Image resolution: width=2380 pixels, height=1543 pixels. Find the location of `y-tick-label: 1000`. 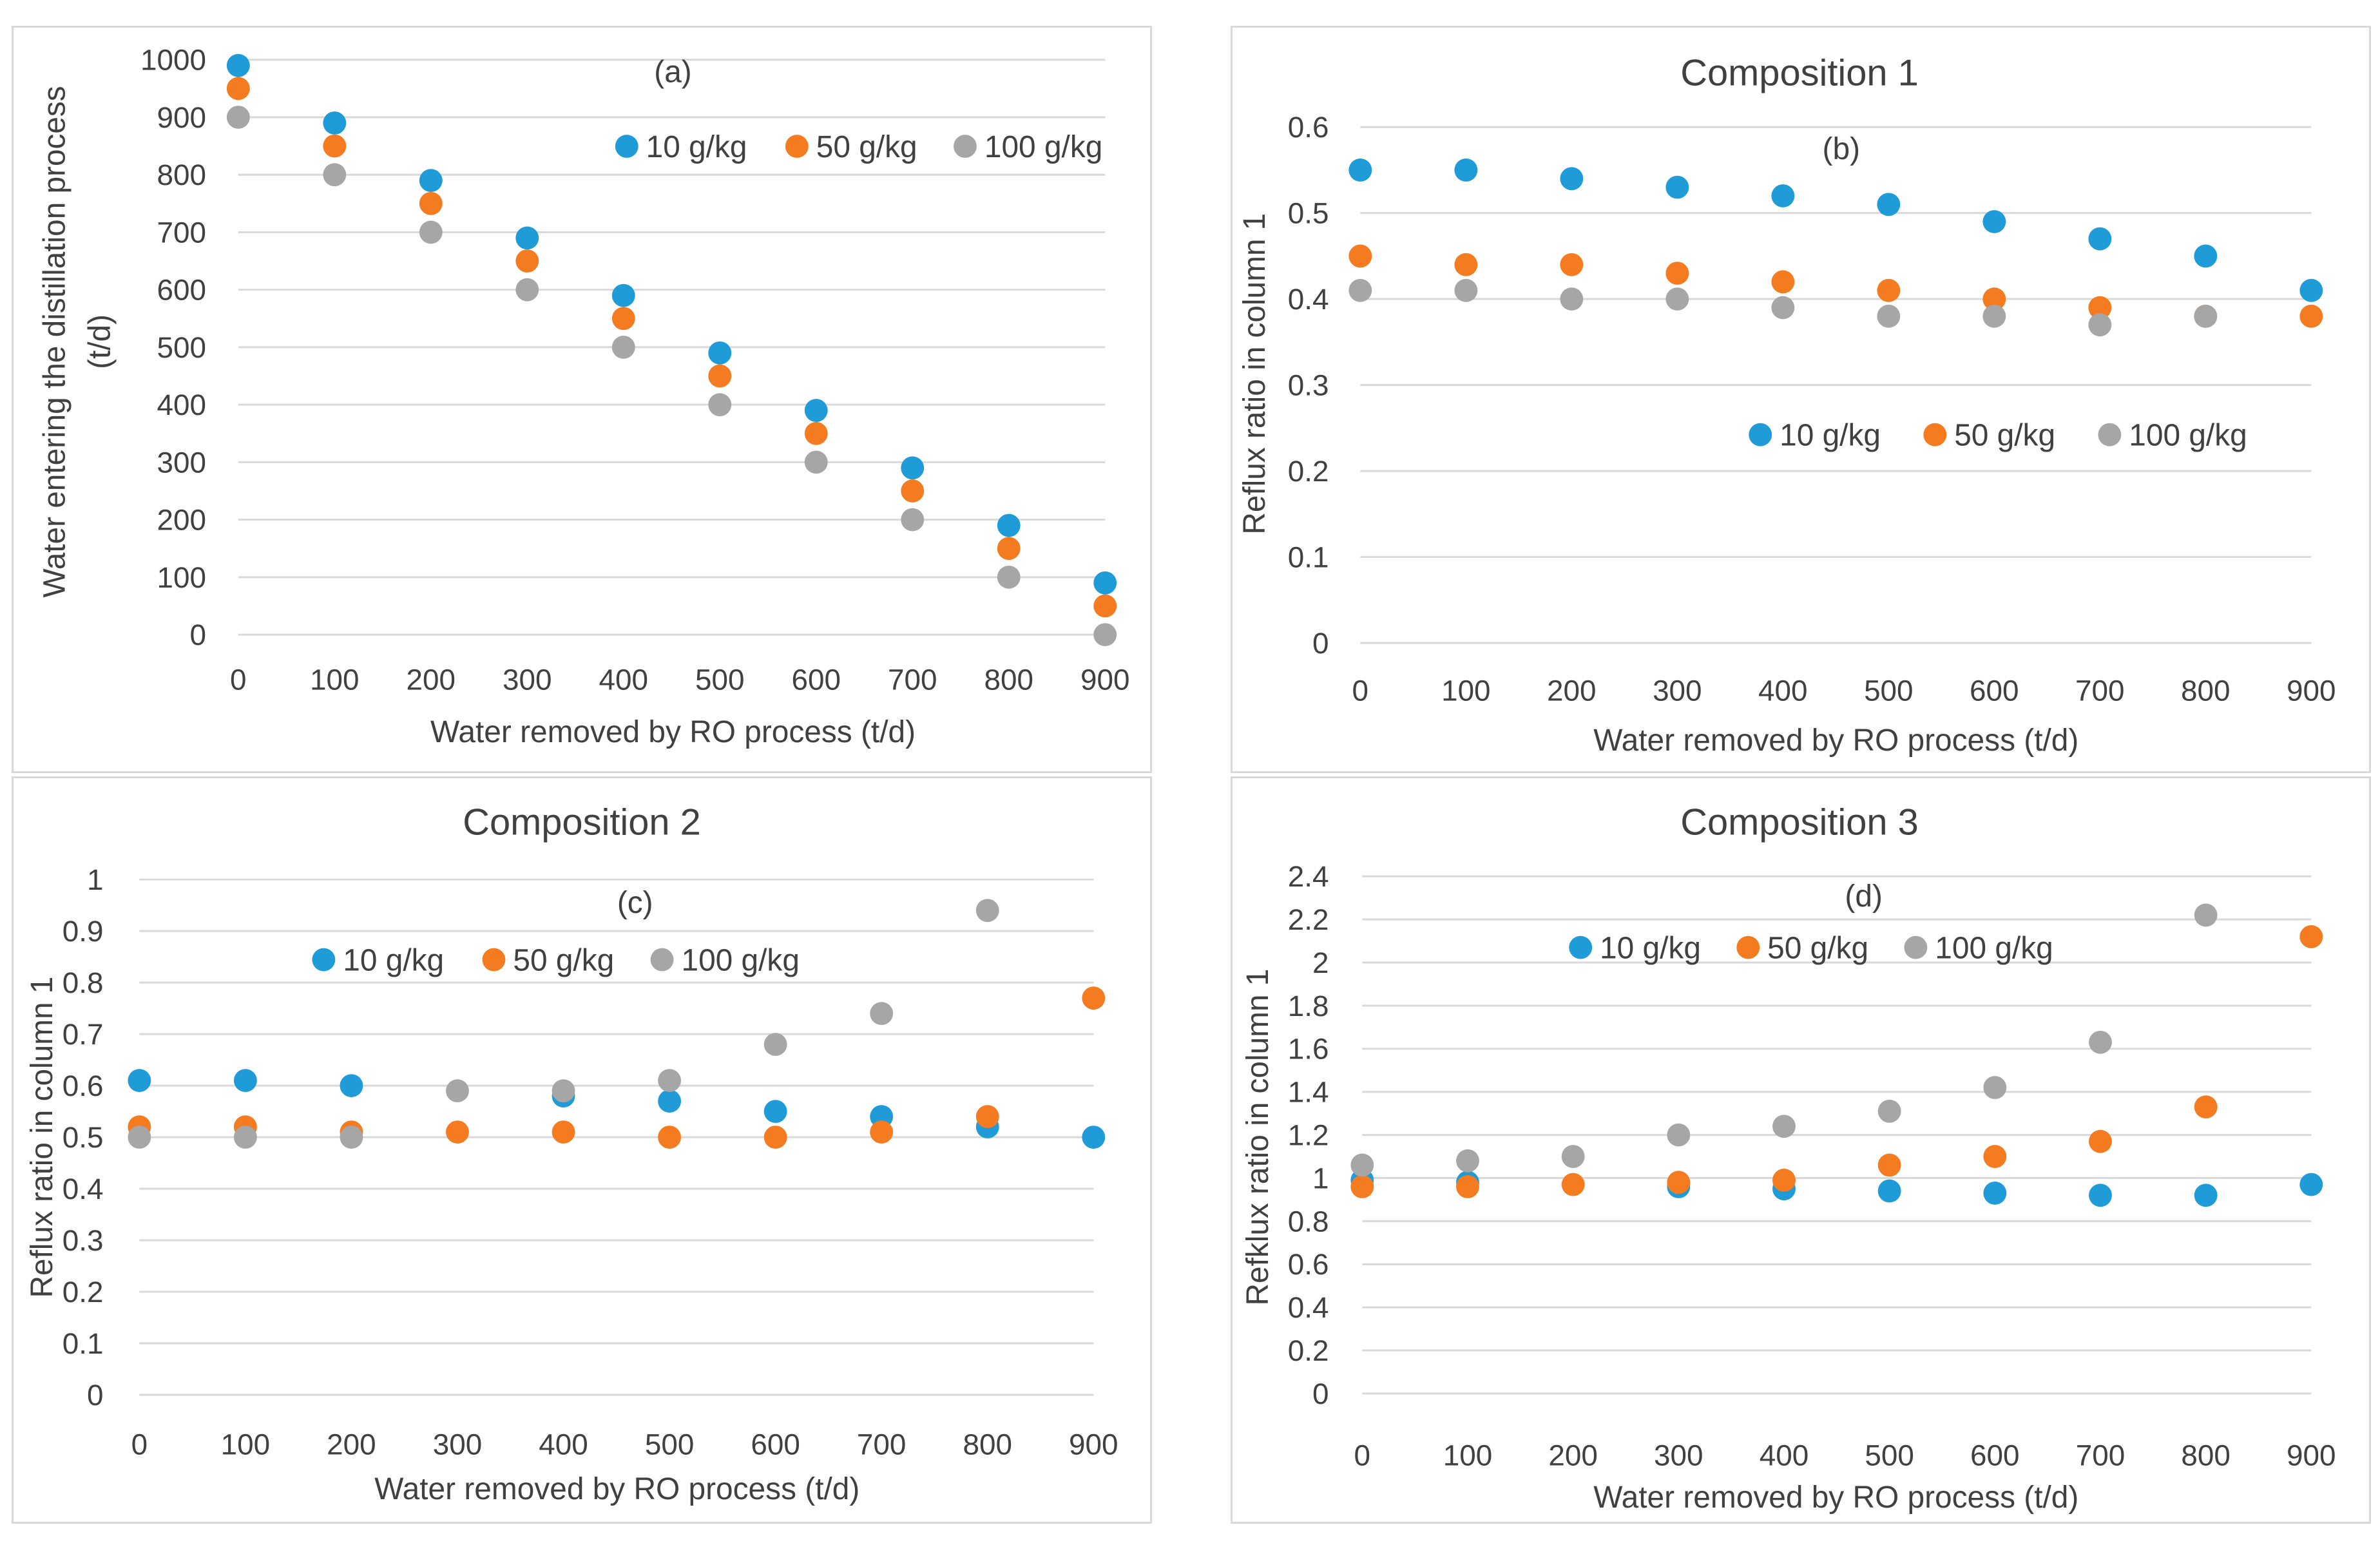

y-tick-label: 1000 is located at coordinates (173, 60).